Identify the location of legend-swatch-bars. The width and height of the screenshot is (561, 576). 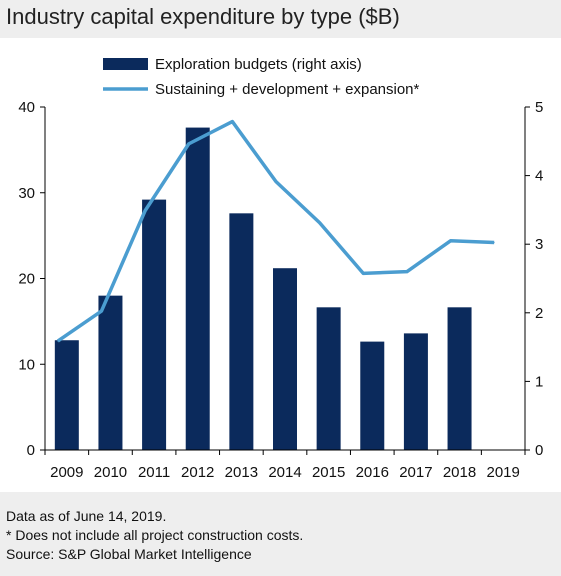
(125, 64).